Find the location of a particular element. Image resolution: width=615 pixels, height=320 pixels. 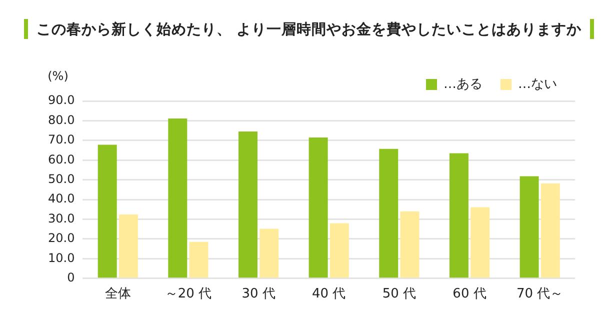

x-tick-label: 70 代～ is located at coordinates (540, 294).